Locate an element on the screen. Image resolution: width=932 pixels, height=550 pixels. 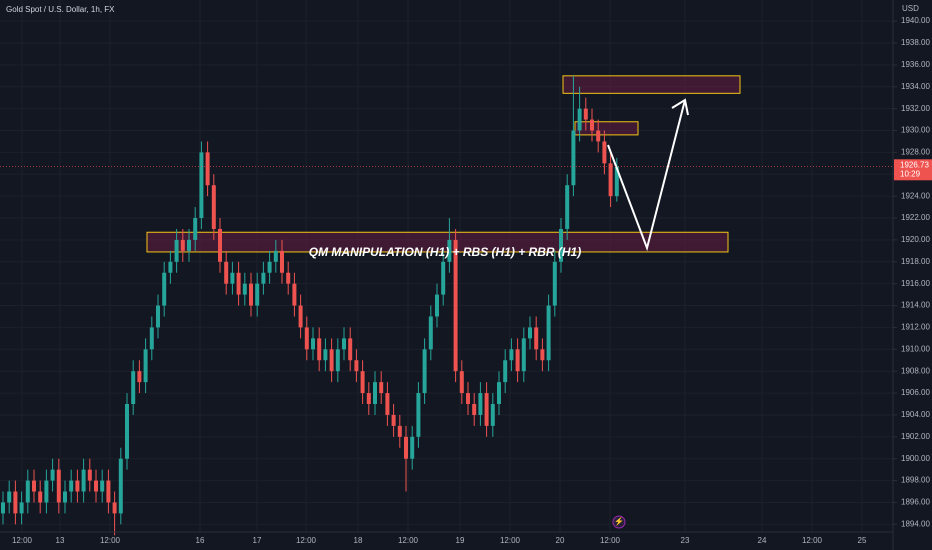
x-tick-label: 17 is located at coordinates (257, 540).